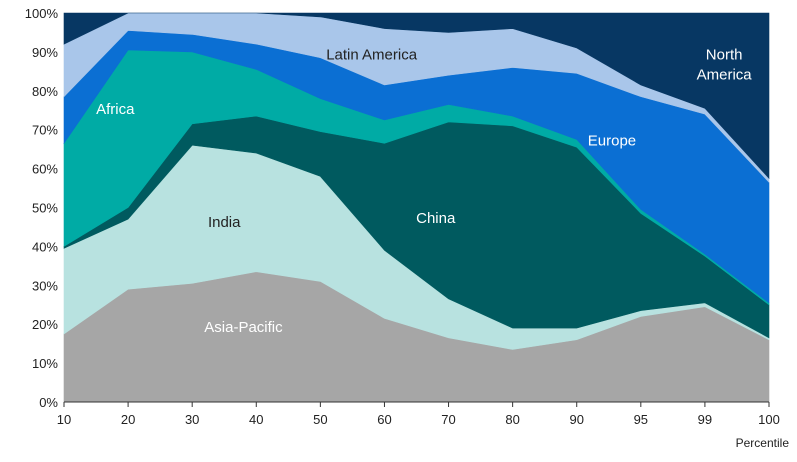  Describe the element at coordinates (725, 65) in the screenshot. I see `label-north-america: North America` at that location.